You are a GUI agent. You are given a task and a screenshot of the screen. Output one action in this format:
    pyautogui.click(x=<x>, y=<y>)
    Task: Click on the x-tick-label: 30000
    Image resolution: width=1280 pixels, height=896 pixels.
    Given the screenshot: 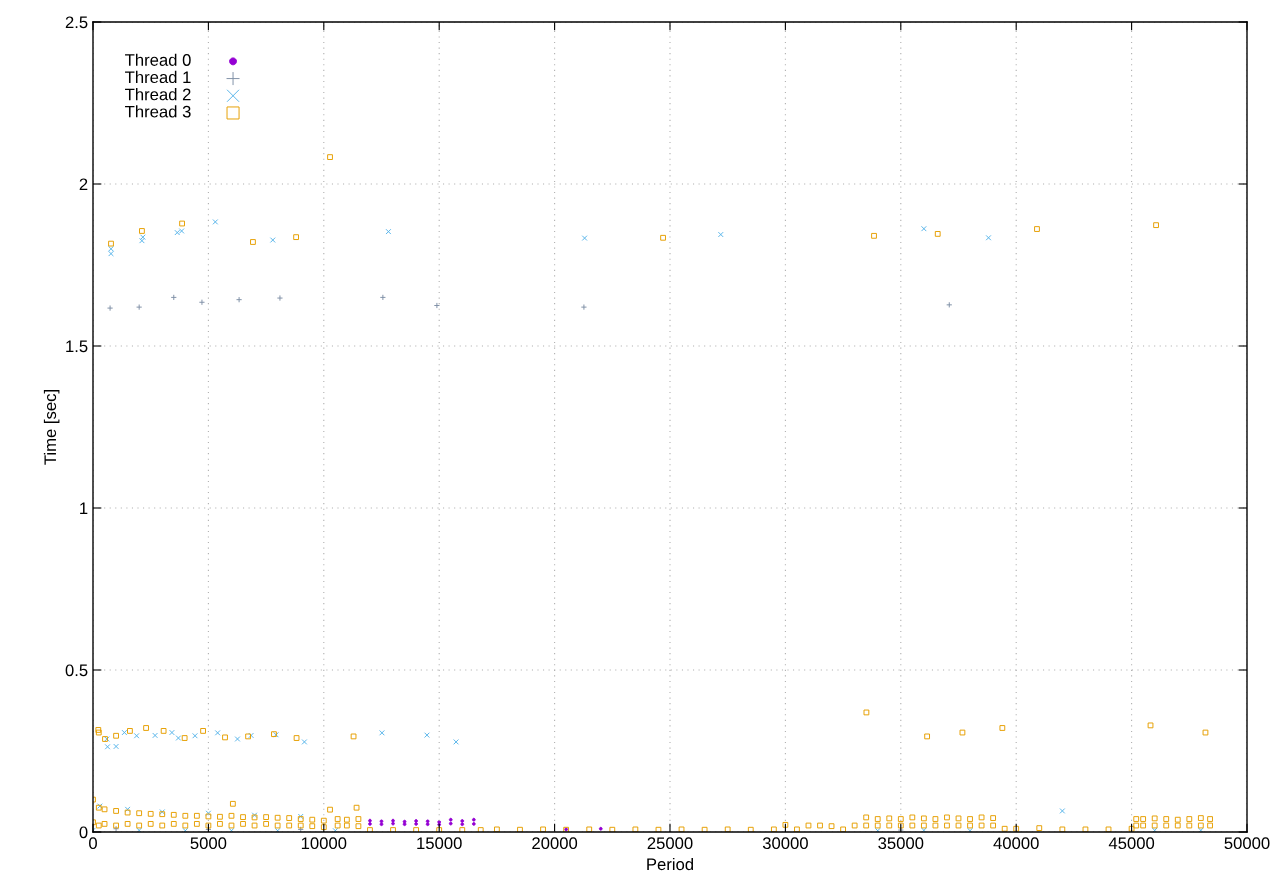 What is the action you would take?
    pyautogui.click(x=785, y=843)
    